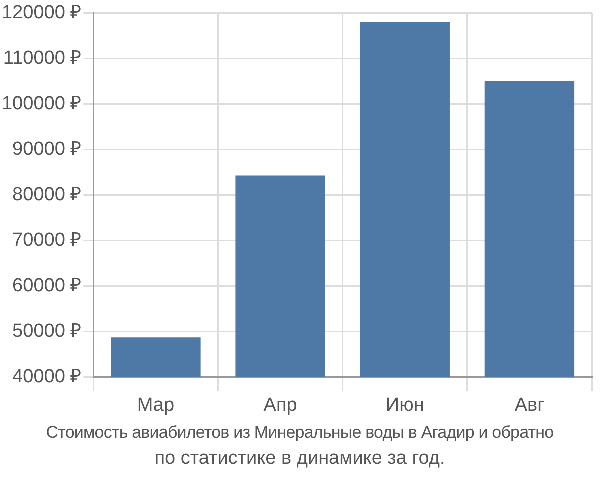 Image resolution: width=600 pixels, height=500 pixels. I want to click on y-tick-label: 60000 ₽, so click(47, 285).